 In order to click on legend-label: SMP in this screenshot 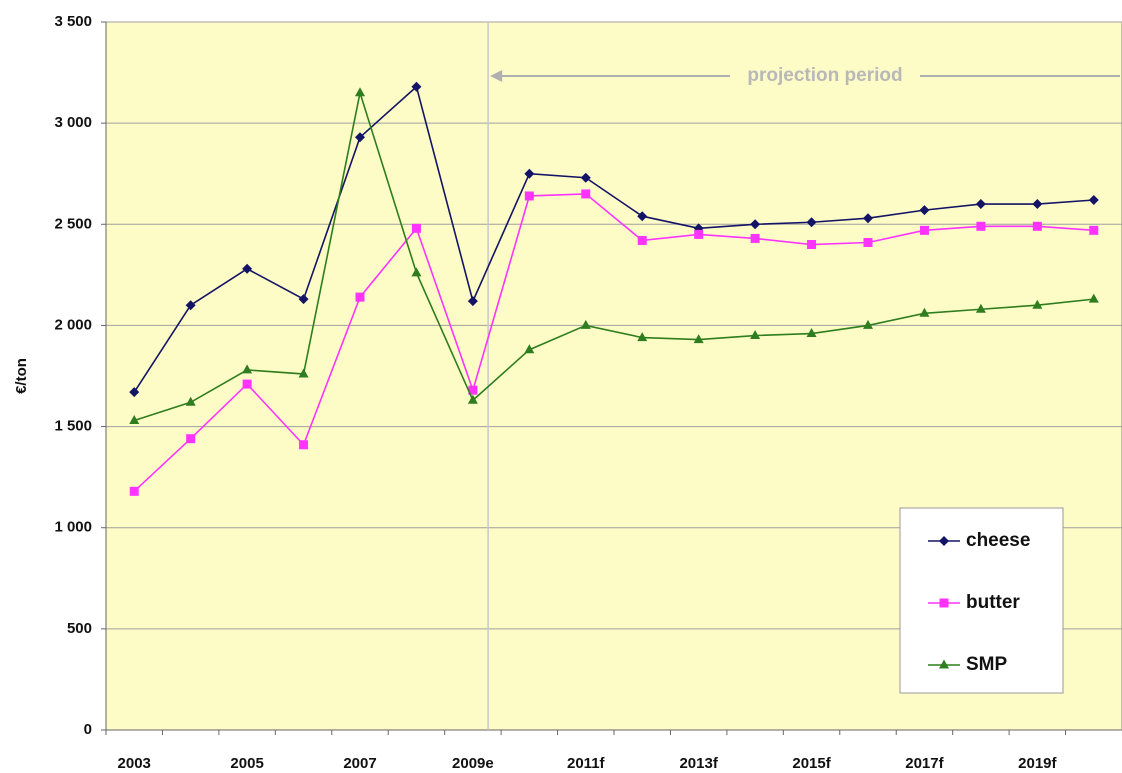, I will do `click(987, 664)`.